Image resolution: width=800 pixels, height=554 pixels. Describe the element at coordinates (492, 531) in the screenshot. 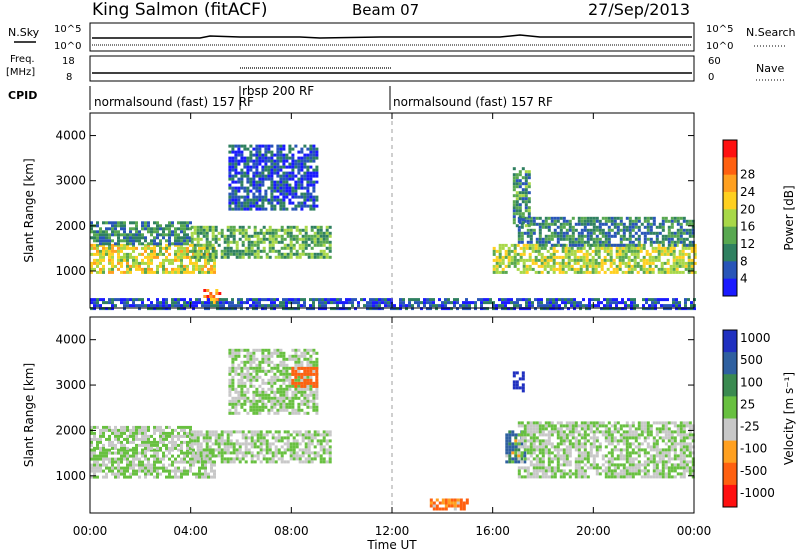

I see `xtick-label: 16:00` at that location.